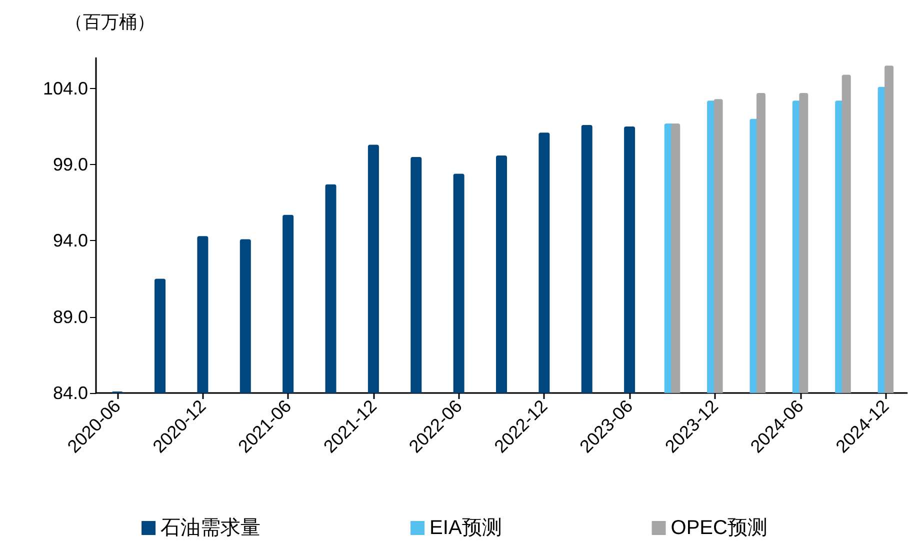 This screenshot has width=909, height=547. What do you see at coordinates (719, 528) in the screenshot?
I see `legend-label: OPEC预测` at bounding box center [719, 528].